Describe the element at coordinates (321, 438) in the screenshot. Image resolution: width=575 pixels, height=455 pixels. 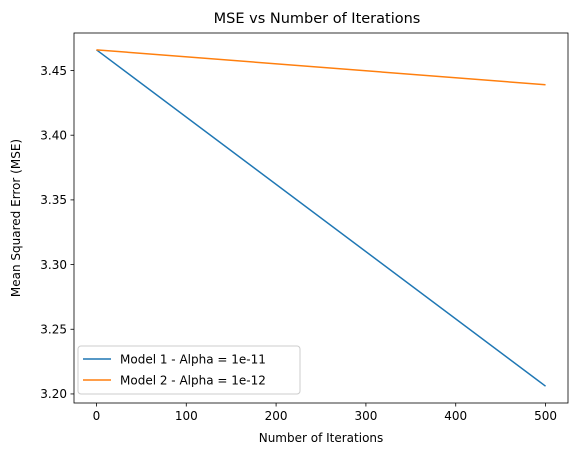
I see `x-axis-label: Number of Iterations` at that location.